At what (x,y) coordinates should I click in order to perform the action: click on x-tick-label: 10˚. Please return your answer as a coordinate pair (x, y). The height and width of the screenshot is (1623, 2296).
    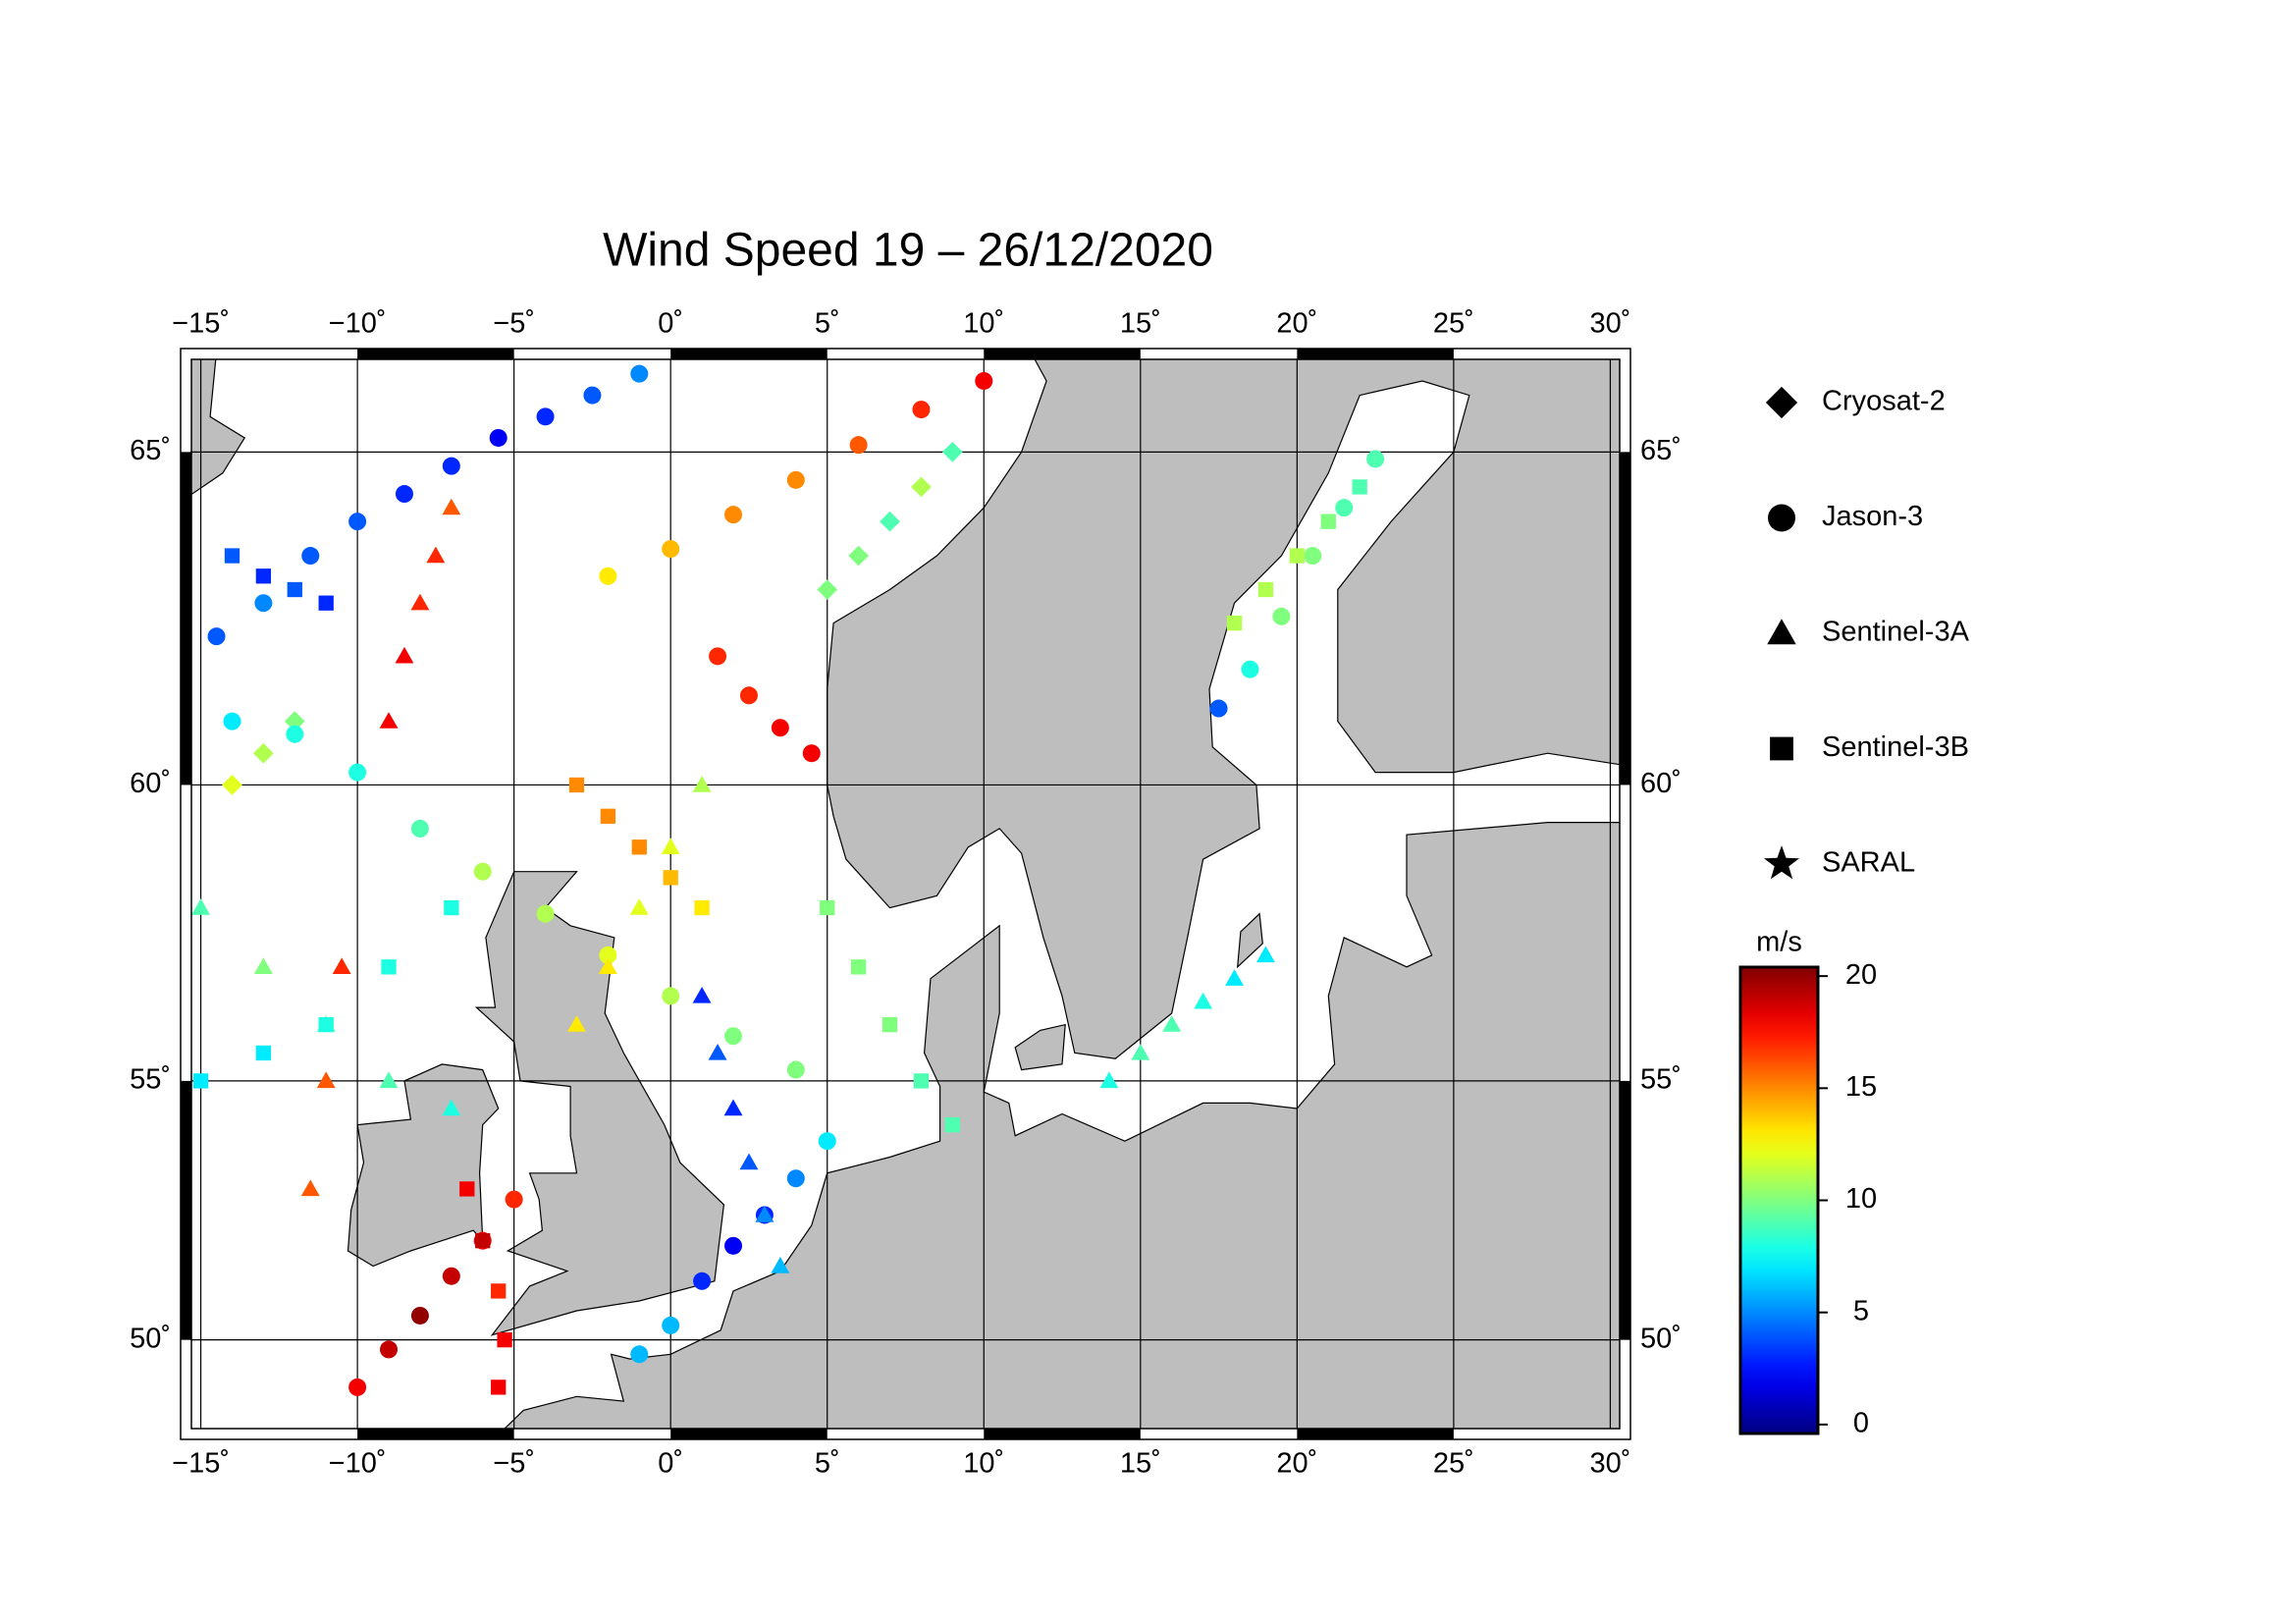
    Looking at the image, I should click on (984, 324).